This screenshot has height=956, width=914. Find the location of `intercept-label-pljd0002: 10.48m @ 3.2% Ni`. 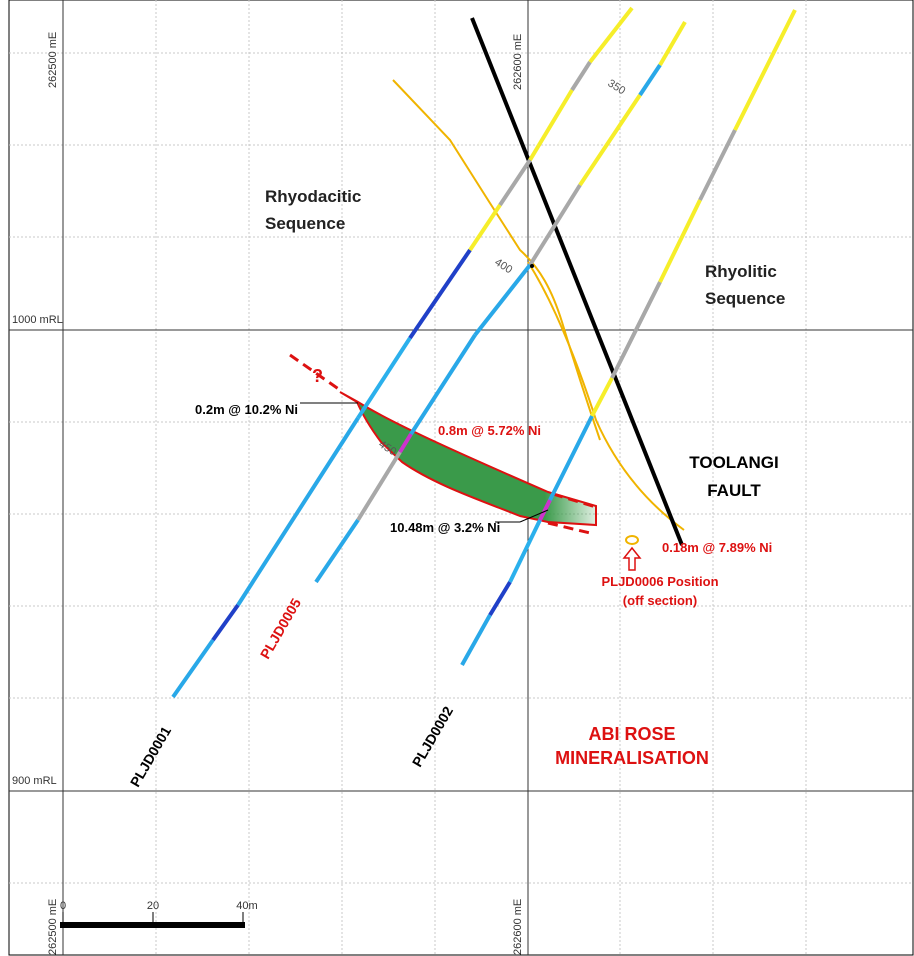

intercept-label-pljd0002: 10.48m @ 3.2% Ni is located at coordinates (445, 527).